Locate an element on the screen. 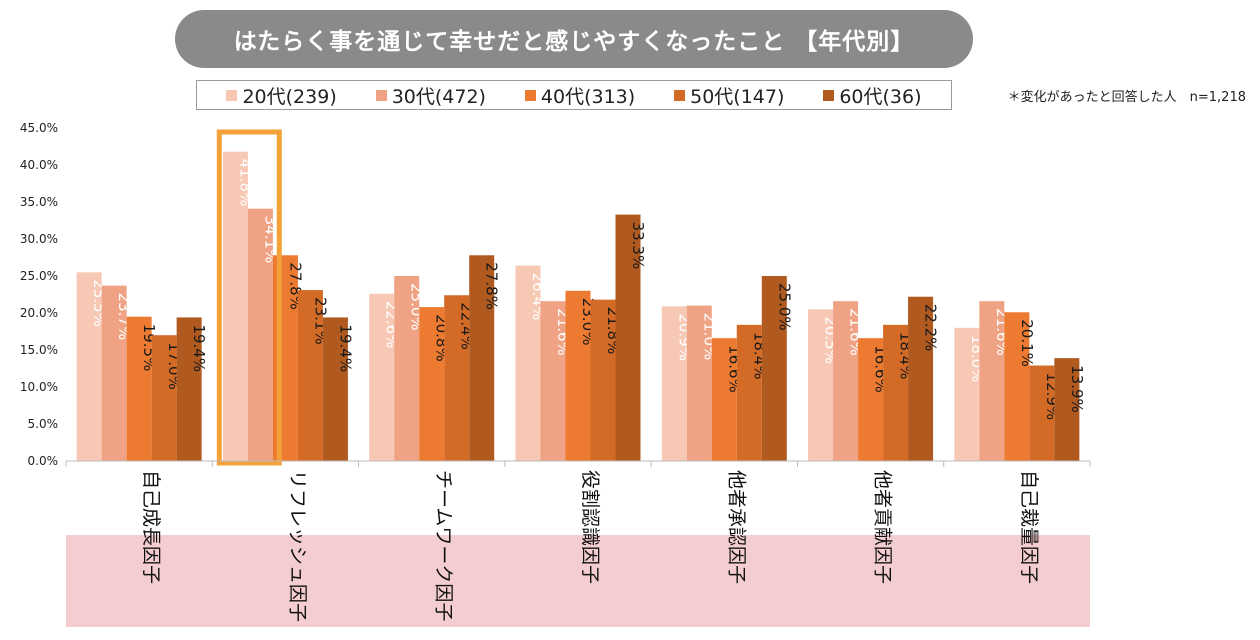  y-tick-label: 0.0% is located at coordinates (43, 461).